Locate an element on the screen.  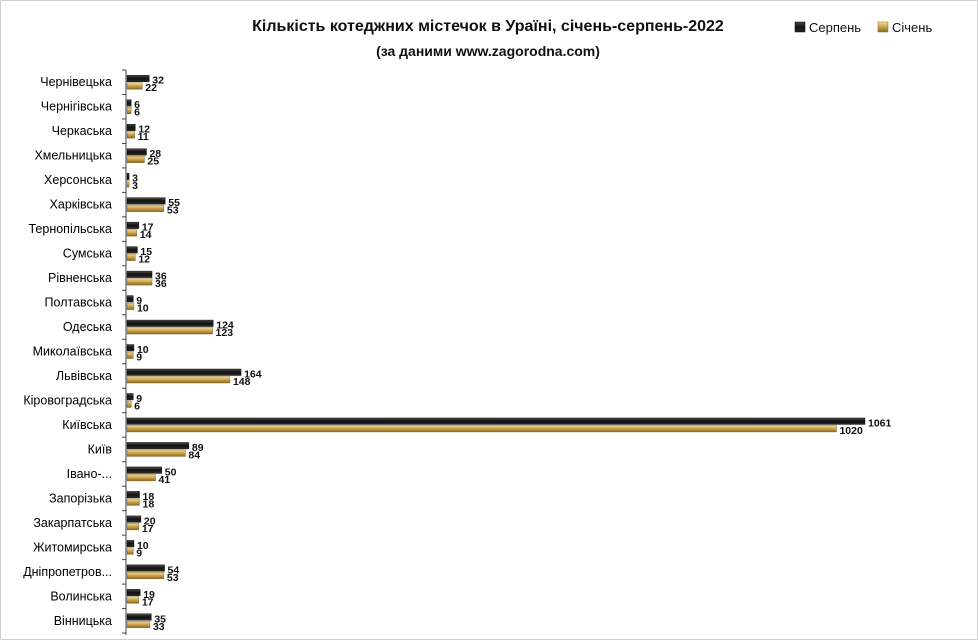
value-label-serpen: 1061 is located at coordinates (880, 423).